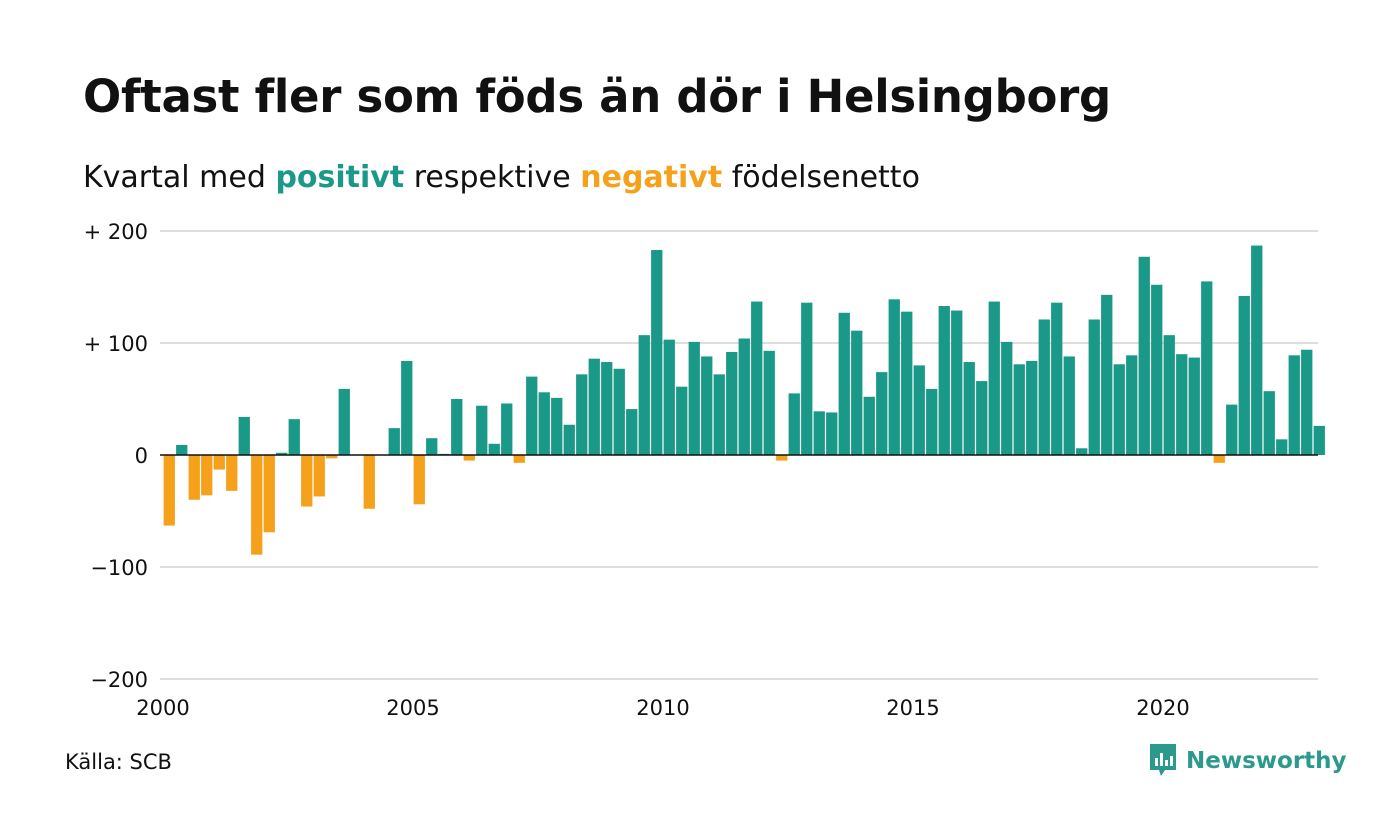 The width and height of the screenshot is (1400, 840). Describe the element at coordinates (174, 177) in the screenshot. I see `subtitle-prefix: Kvartal med` at that location.